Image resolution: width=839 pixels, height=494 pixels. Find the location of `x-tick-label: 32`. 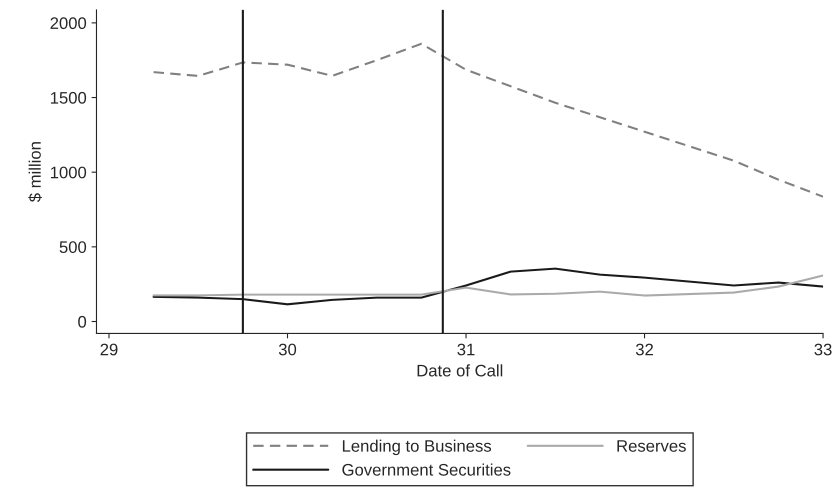

x-tick-label: 32 is located at coordinates (644, 350).